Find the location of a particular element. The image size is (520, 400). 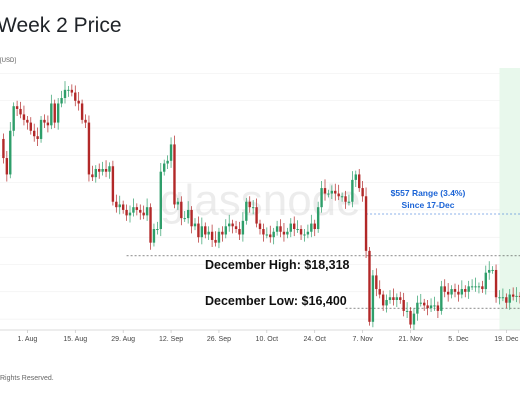

x-tick-label: 21. Nov is located at coordinates (410, 339).